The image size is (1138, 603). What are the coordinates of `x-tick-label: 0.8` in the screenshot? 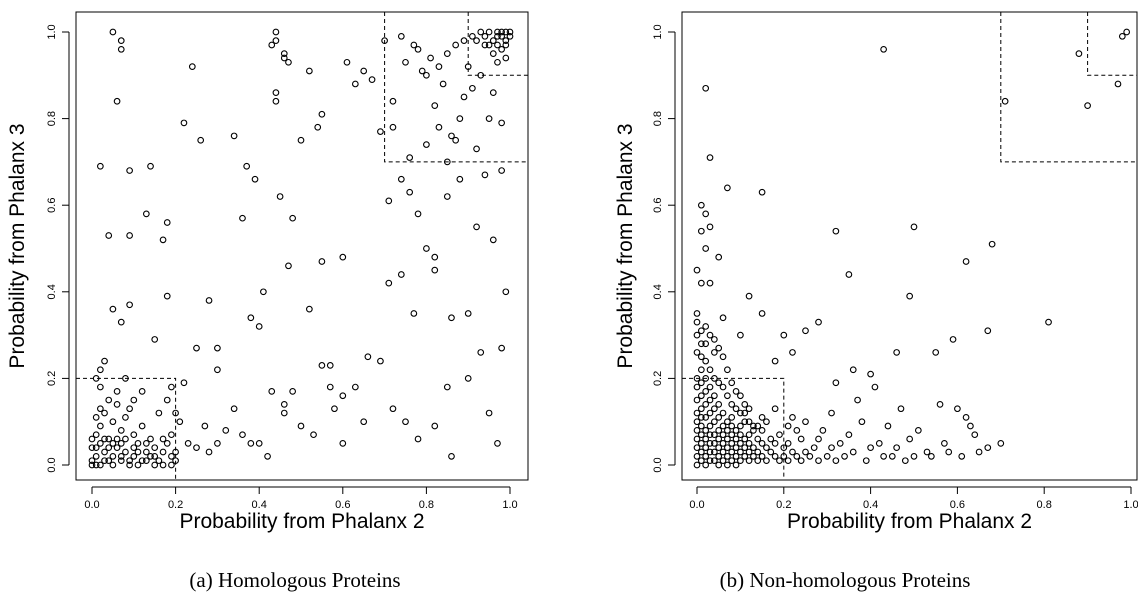 It's located at (426, 505).